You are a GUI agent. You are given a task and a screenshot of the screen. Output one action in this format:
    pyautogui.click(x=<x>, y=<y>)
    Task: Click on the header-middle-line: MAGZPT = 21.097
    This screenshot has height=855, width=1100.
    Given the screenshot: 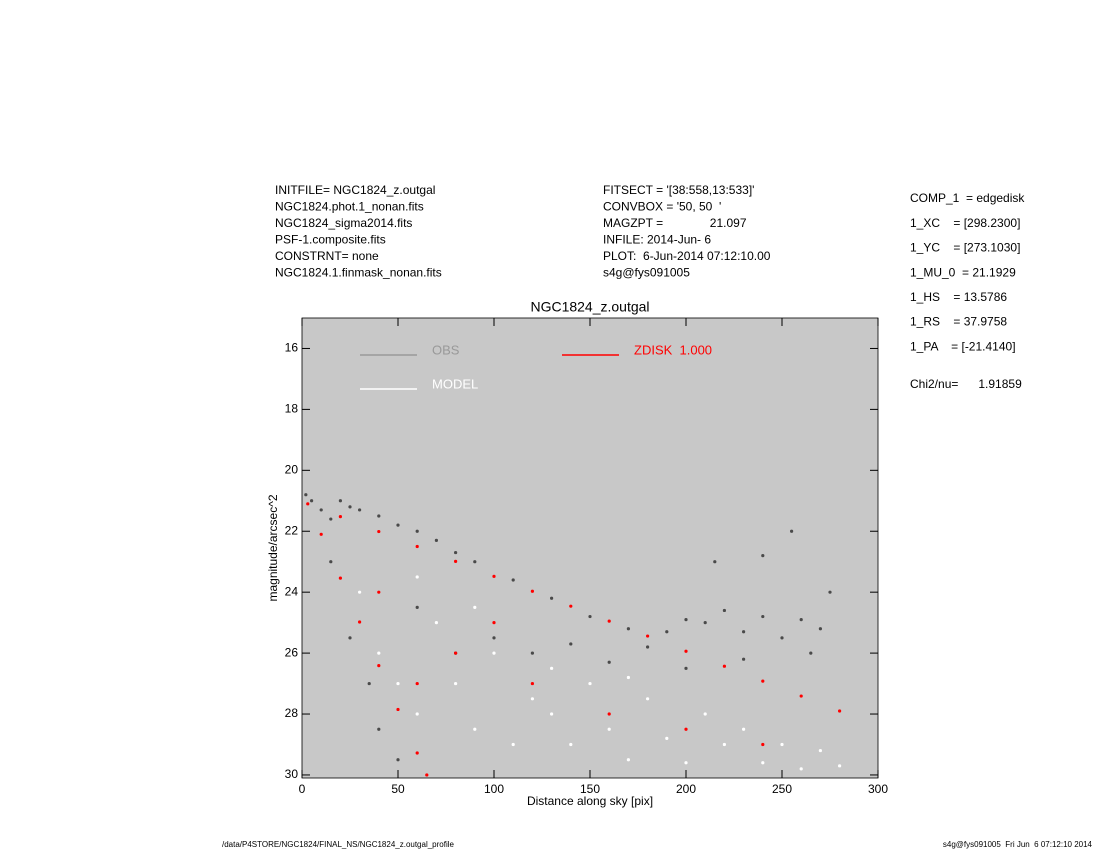 What is the action you would take?
    pyautogui.click(x=675, y=223)
    